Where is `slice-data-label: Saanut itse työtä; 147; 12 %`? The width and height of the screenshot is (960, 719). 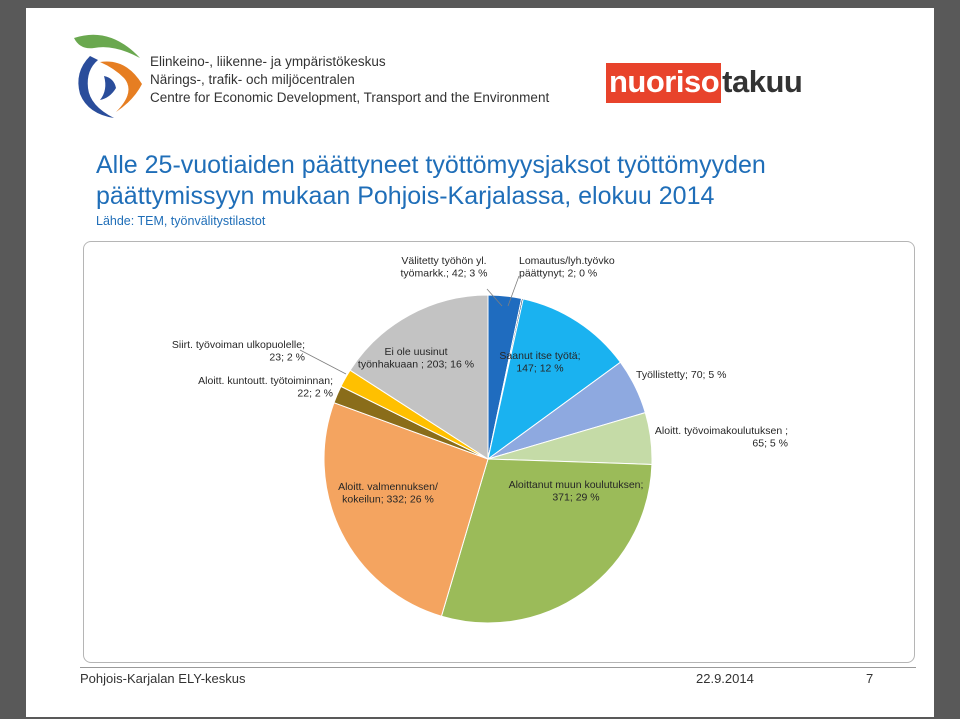
slice-data-label: Saanut itse työtä; 147; 12 % is located at coordinates (539, 362).